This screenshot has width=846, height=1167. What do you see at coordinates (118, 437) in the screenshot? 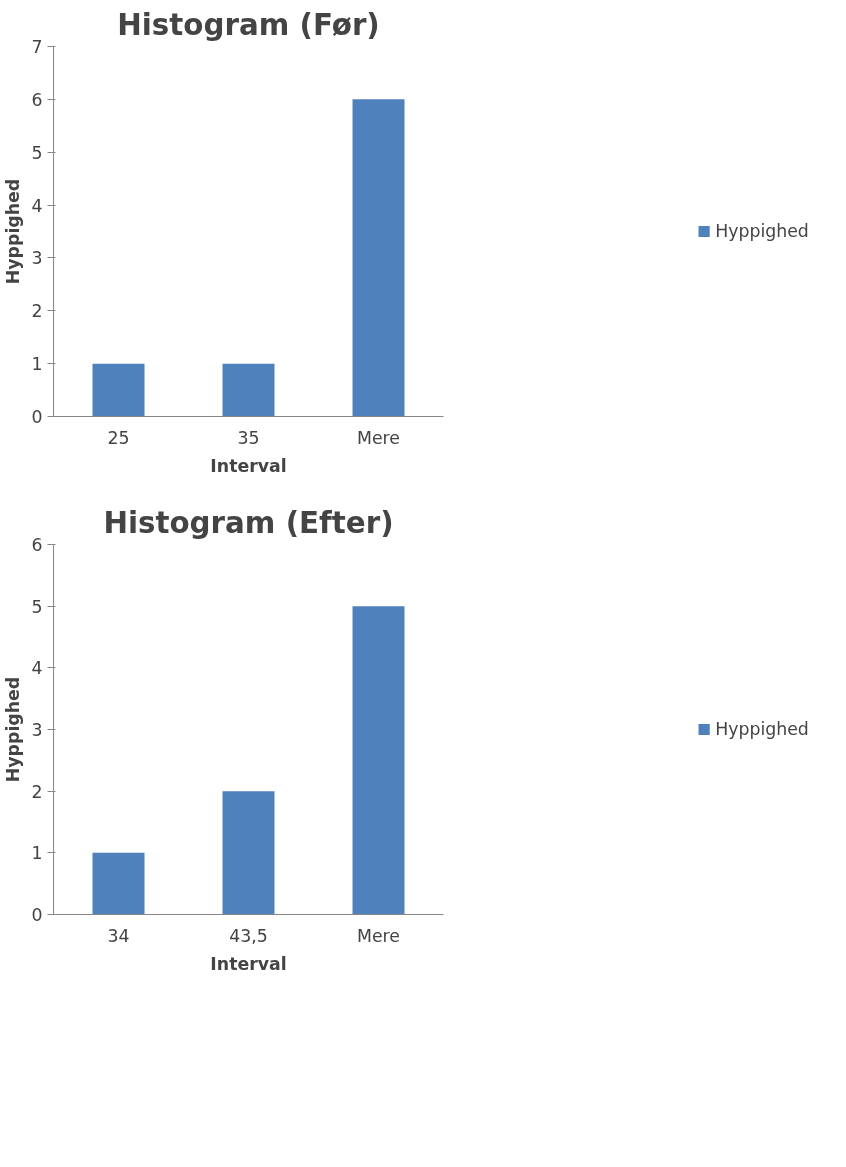
I see `x-tick-label: 25` at bounding box center [118, 437].